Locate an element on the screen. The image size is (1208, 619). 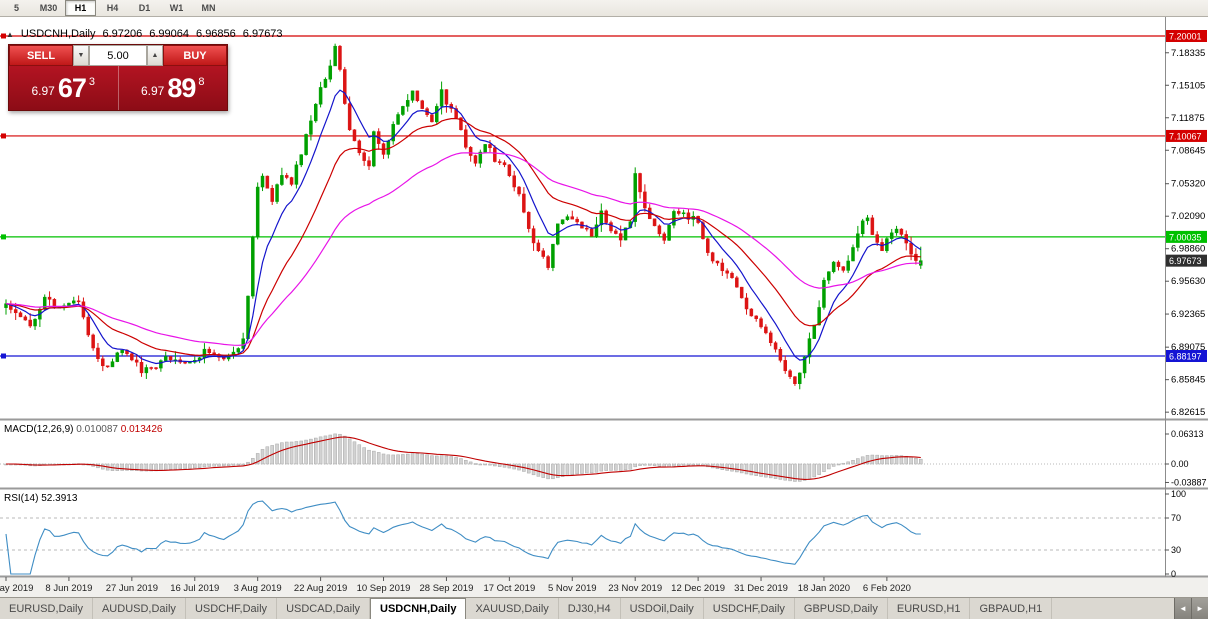
price-badge-6.88197: 6.88197 is located at coordinates (1186, 355).